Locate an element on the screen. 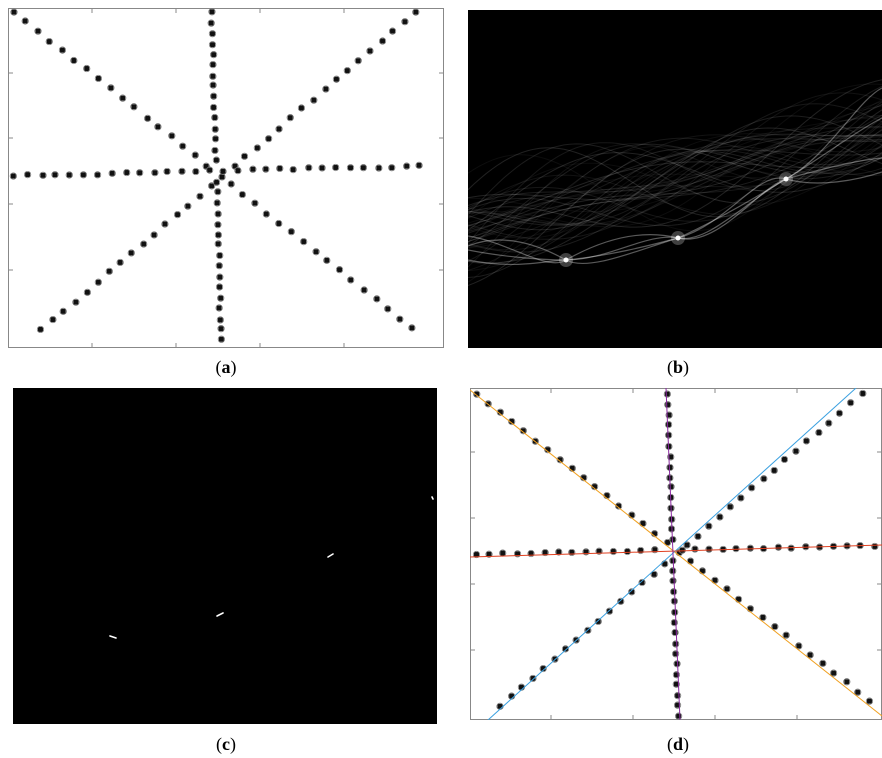 The height and width of the screenshot is (758, 882). accumulator-peak is located at coordinates (566, 260).